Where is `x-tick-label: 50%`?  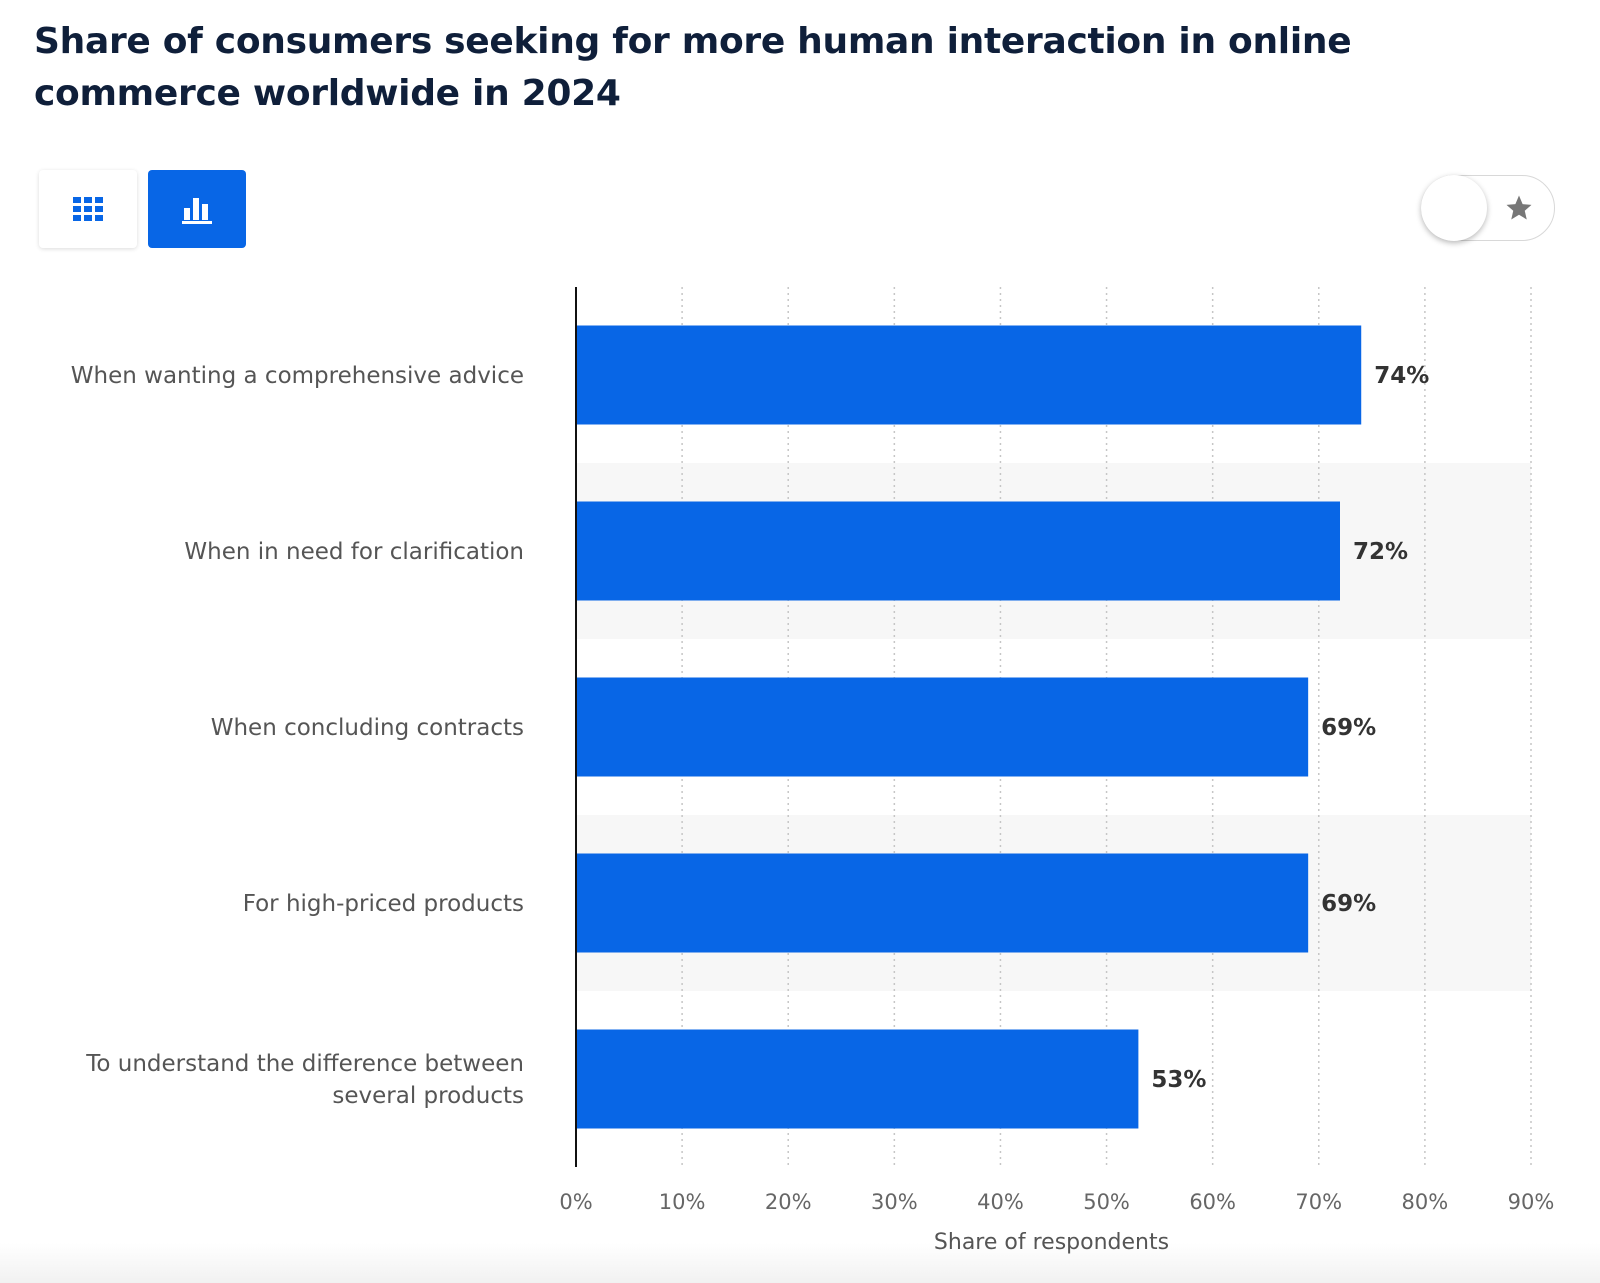
x-tick-label: 50% is located at coordinates (1106, 1202).